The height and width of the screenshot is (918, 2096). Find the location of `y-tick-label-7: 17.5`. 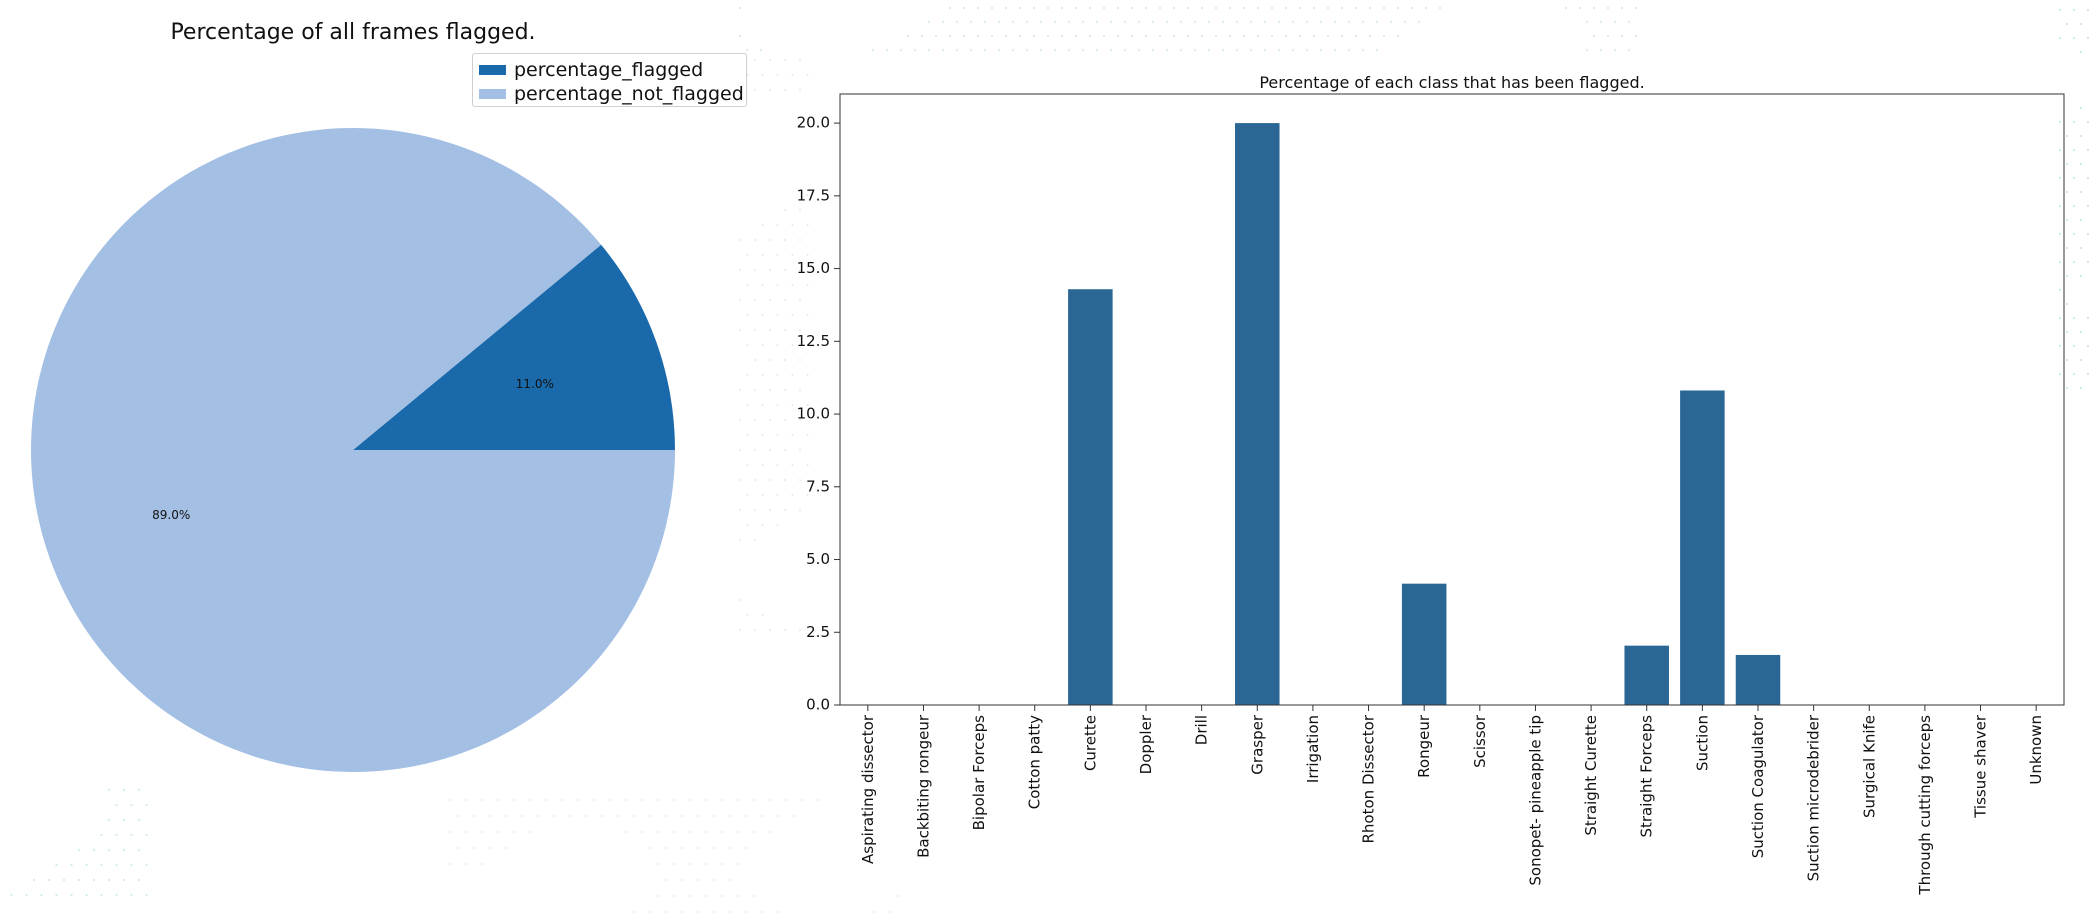

y-tick-label-7: 17.5 is located at coordinates (813, 195).